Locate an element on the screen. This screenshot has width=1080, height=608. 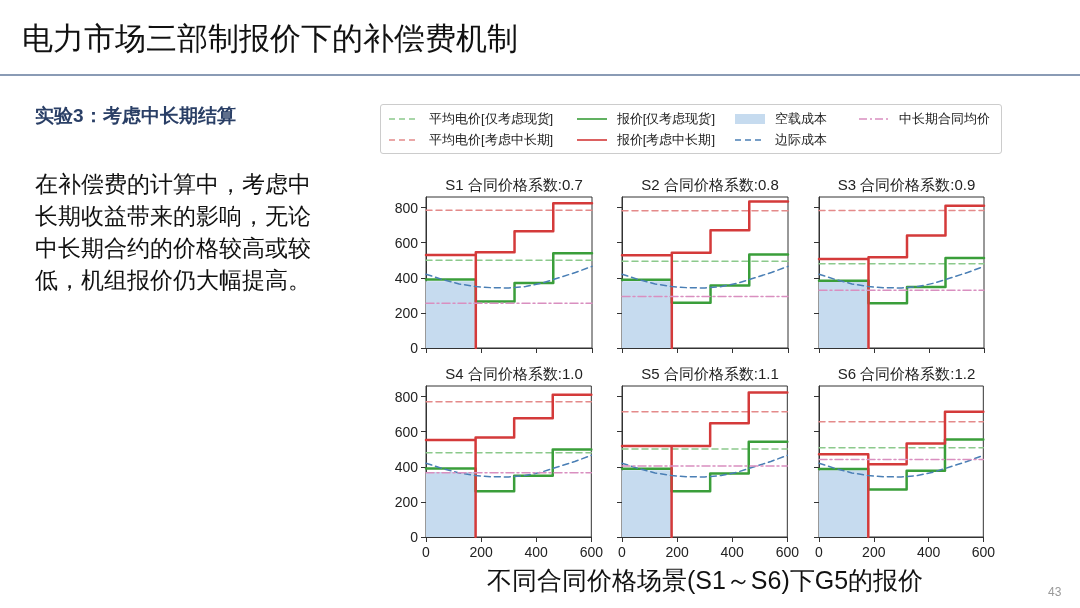
legend-label: 平均电价[仅考虑现货] is located at coordinates (491, 118).